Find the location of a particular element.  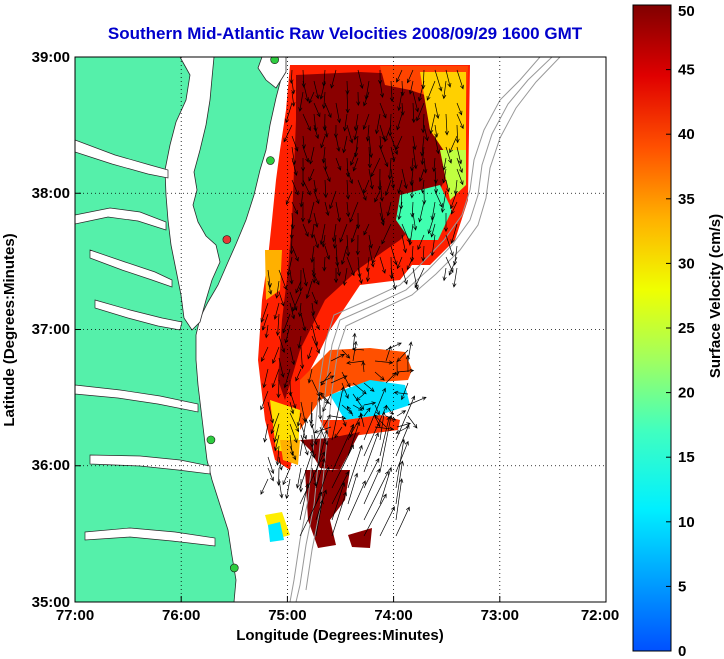

x-tick-label: 76:00 is located at coordinates (181, 615).